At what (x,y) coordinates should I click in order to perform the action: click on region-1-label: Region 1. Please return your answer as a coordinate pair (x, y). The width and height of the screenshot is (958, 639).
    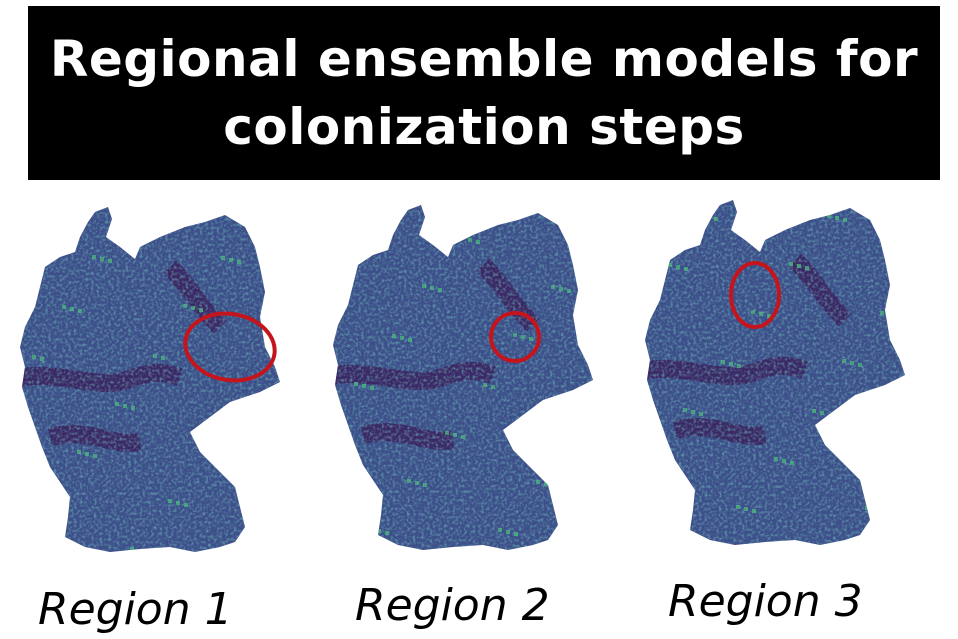
    Looking at the image, I should click on (135, 609).